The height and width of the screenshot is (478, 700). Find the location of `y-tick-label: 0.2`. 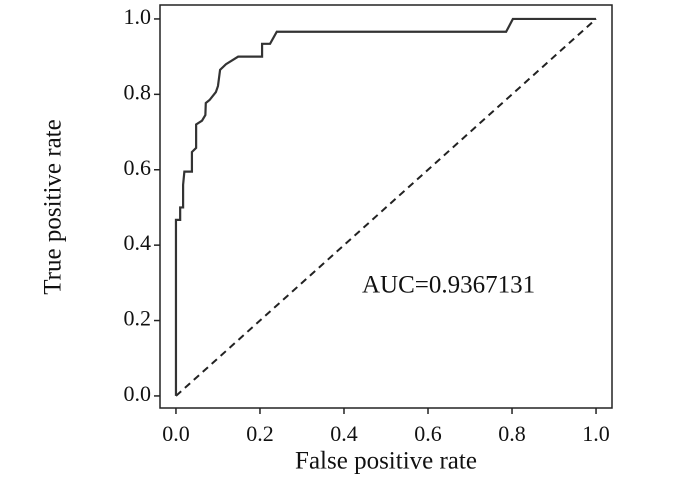

y-tick-label: 0.2 is located at coordinates (138, 318).